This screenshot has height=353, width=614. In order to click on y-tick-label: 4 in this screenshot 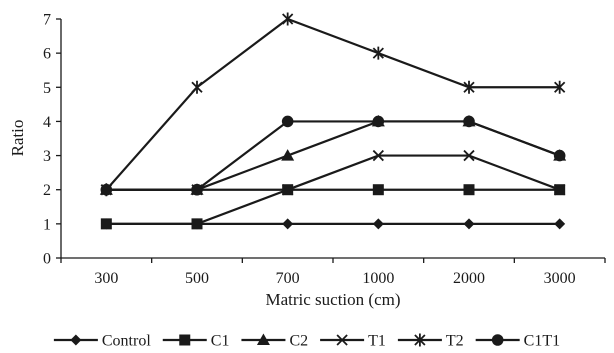, I will do `click(47, 122)`.